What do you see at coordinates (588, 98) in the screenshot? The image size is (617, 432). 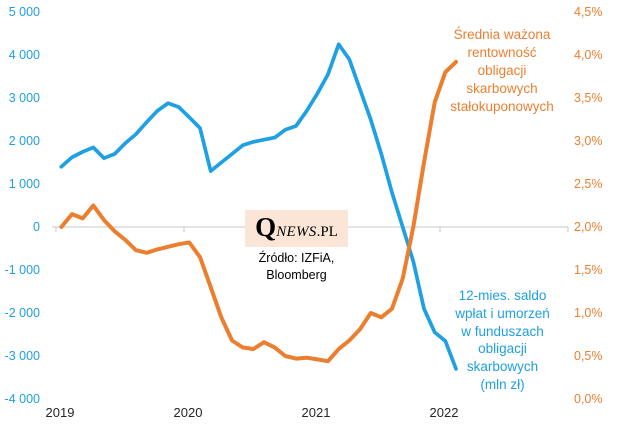 I see `right-axis-label: 3,5%` at bounding box center [588, 98].